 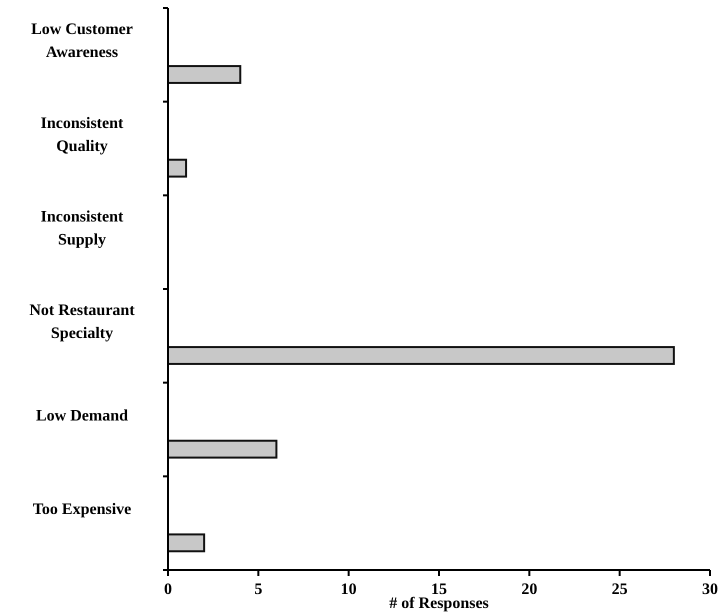 What do you see at coordinates (82, 134) in the screenshot?
I see `y-tick-label: Inconsistent Quality` at bounding box center [82, 134].